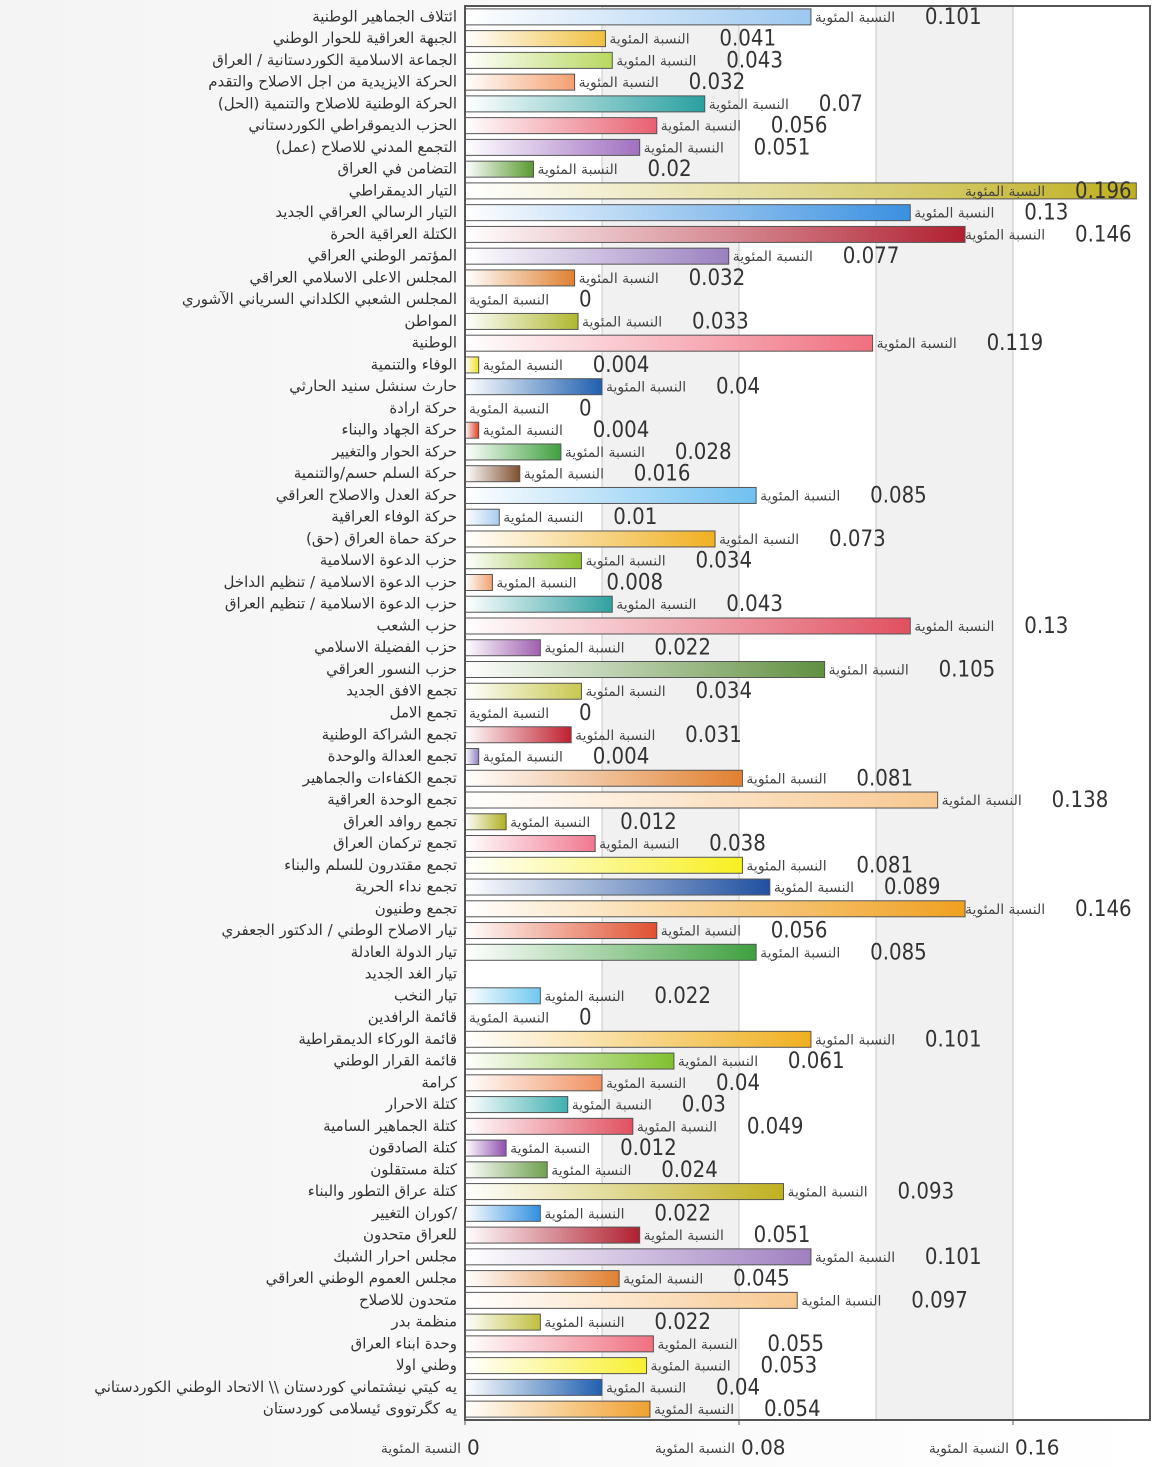  Describe the element at coordinates (395, 1061) in the screenshot. I see `category-label: قائمة القرار الوطني` at that location.